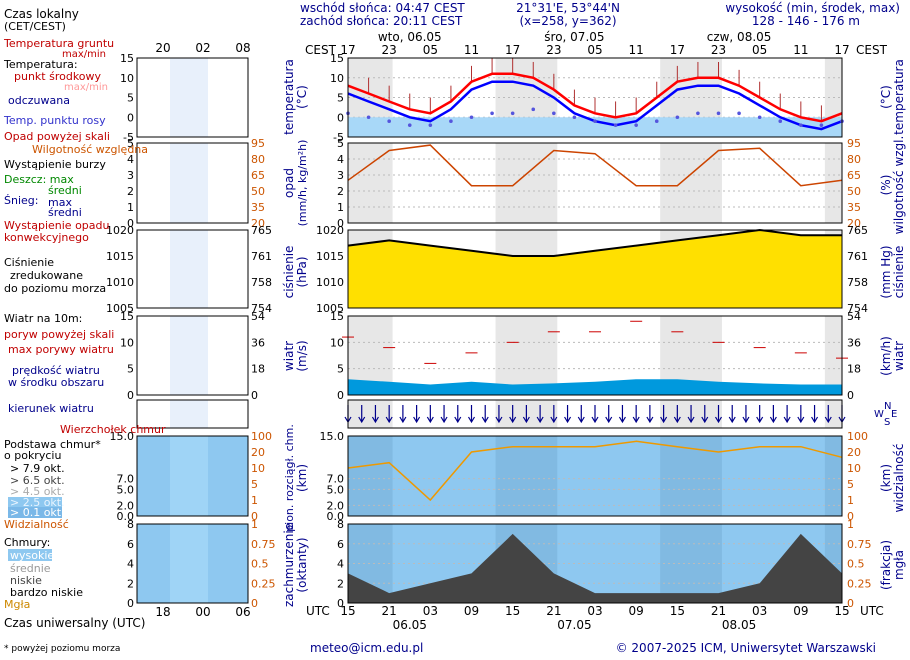 The image size is (910, 660). Describe the element at coordinates (58, 43) in the screenshot. I see `legend-soil-temp: Temperatura gruntu` at that location.